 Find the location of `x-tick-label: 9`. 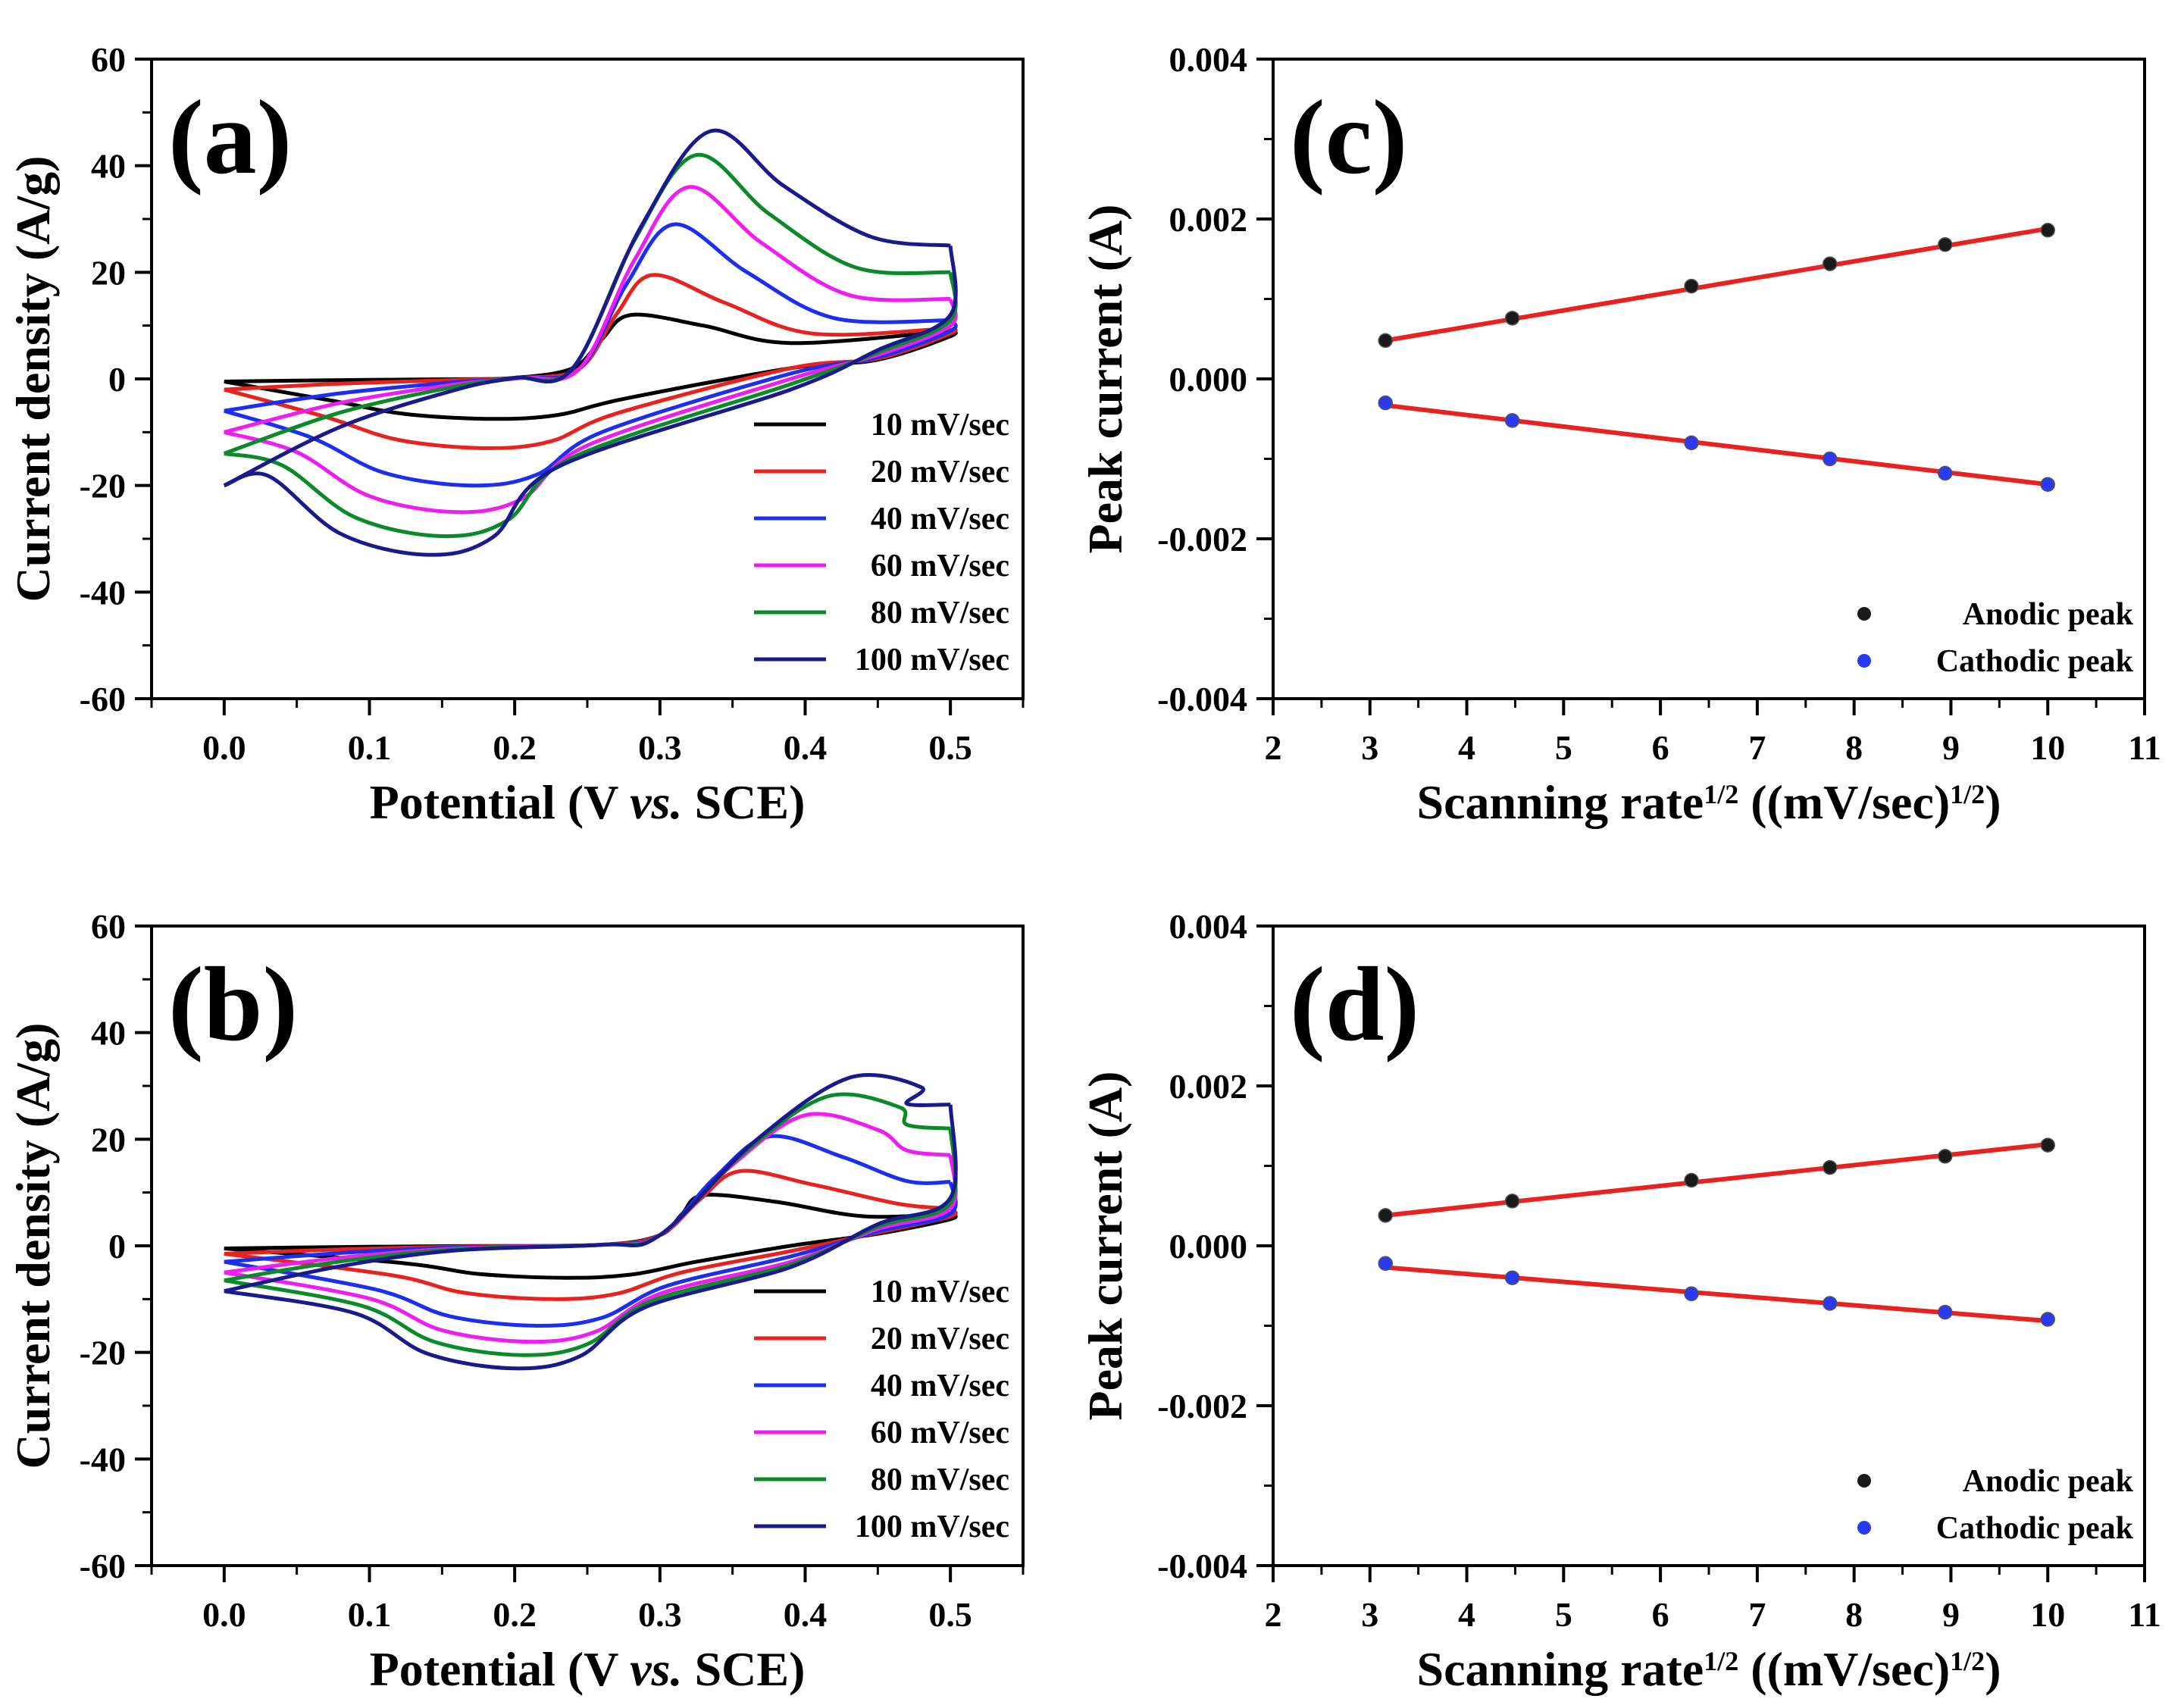

x-tick-label: 9 is located at coordinates (1951, 1614).